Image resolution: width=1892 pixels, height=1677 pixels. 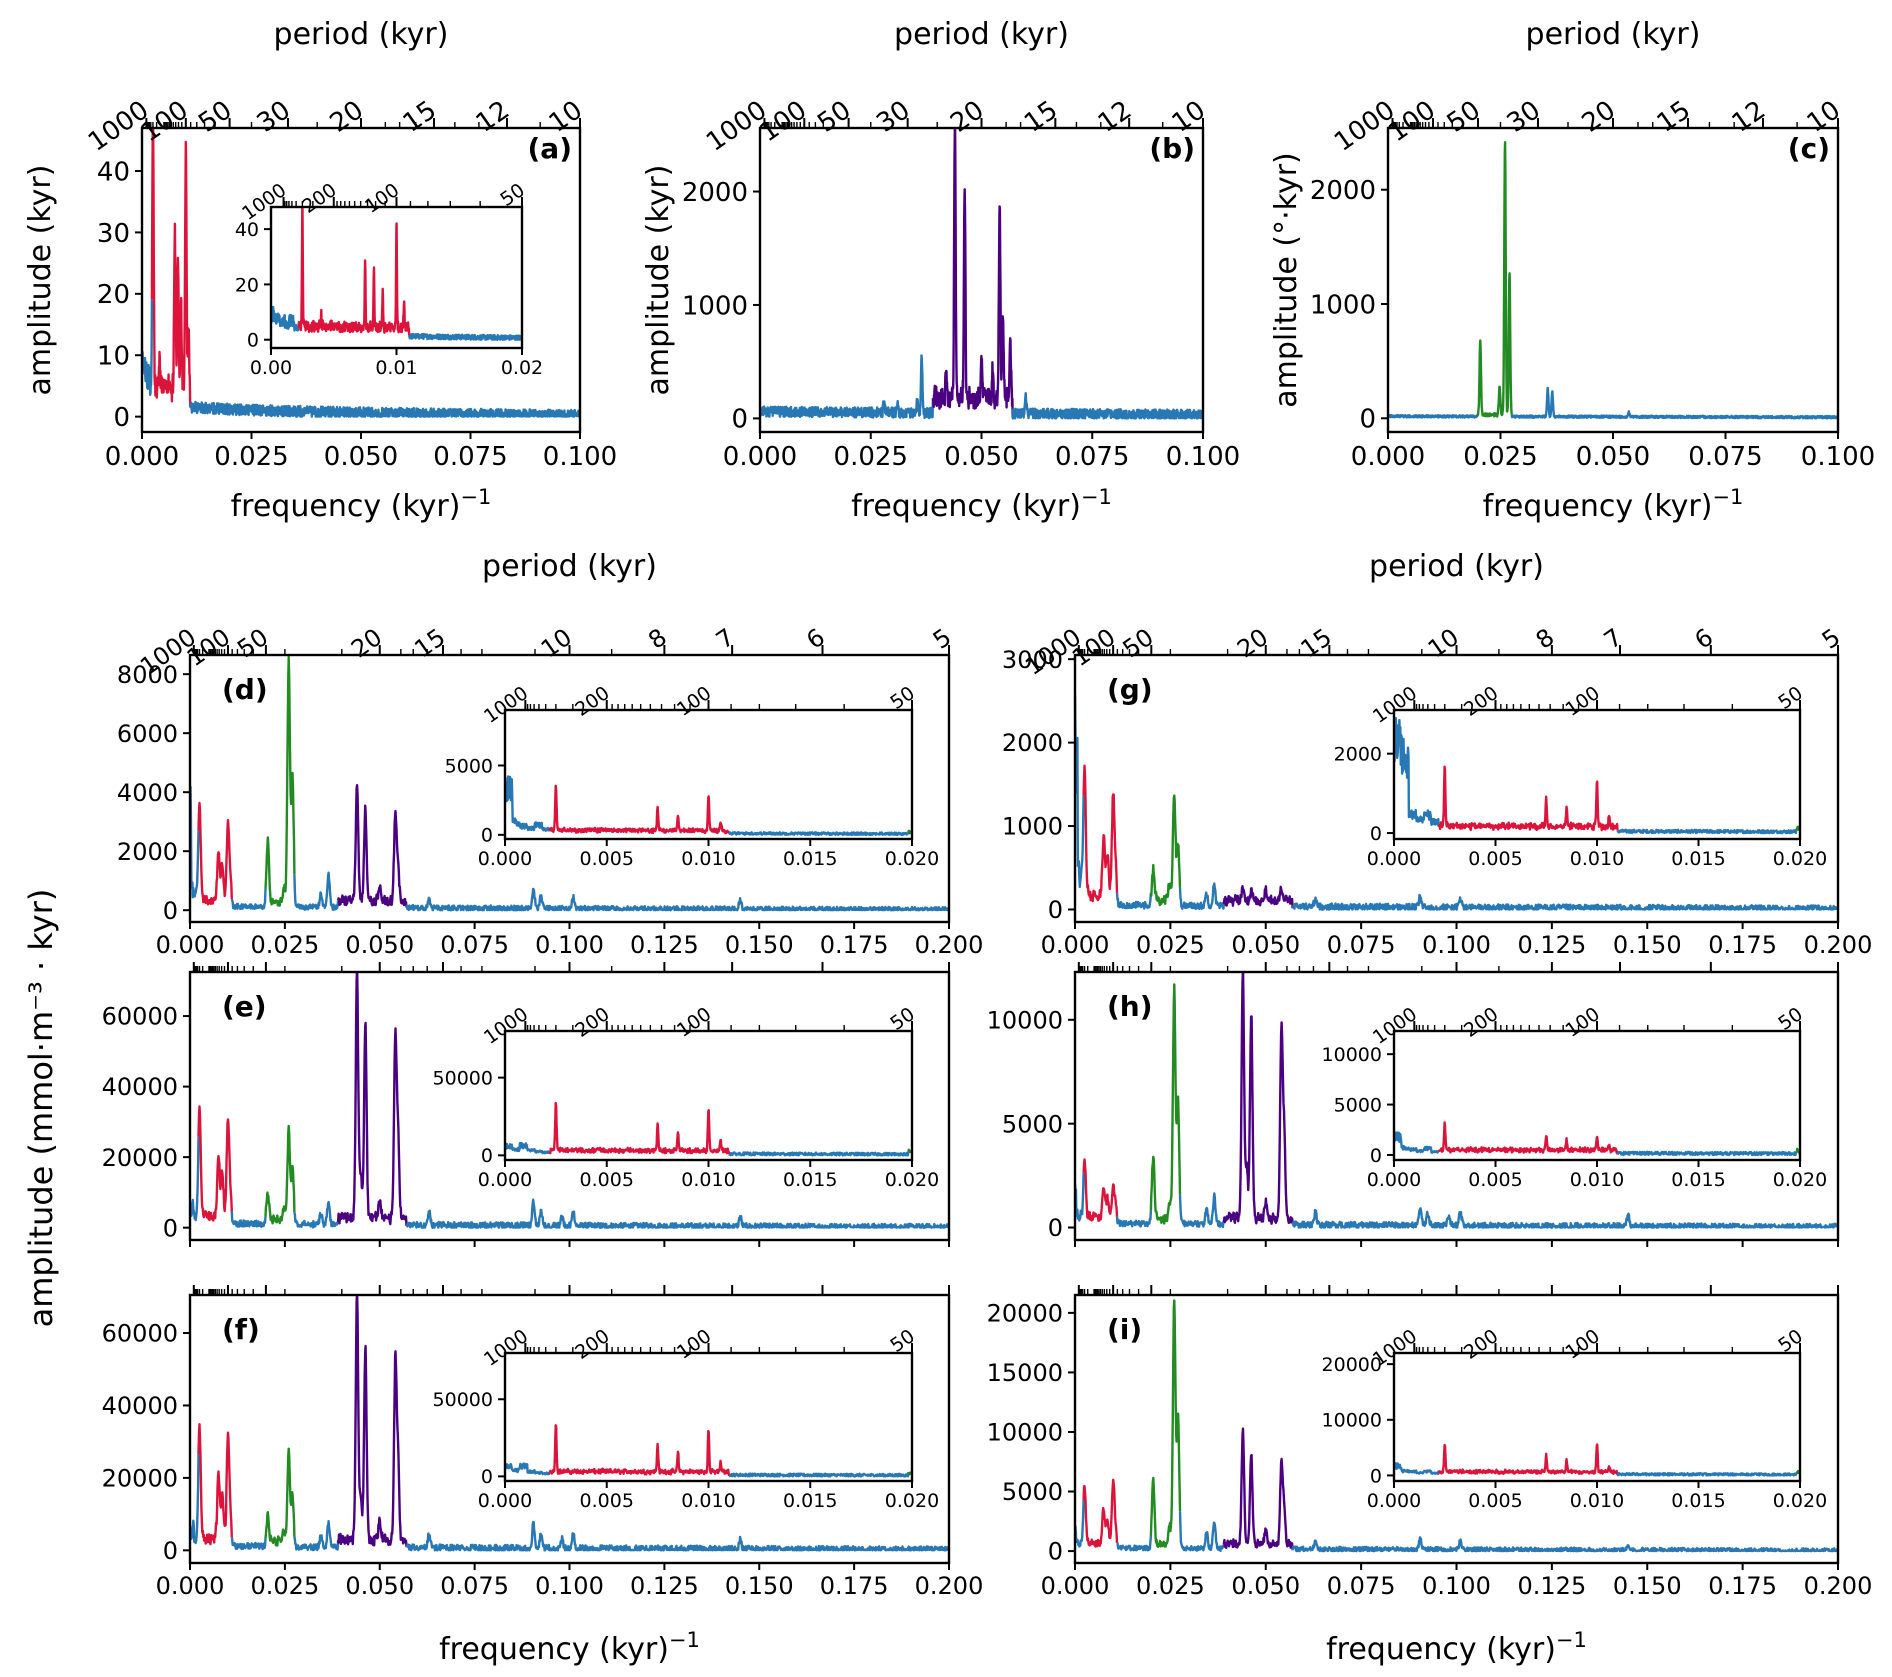 I want to click on panel-a-ytick-label: 10, so click(x=113, y=357).